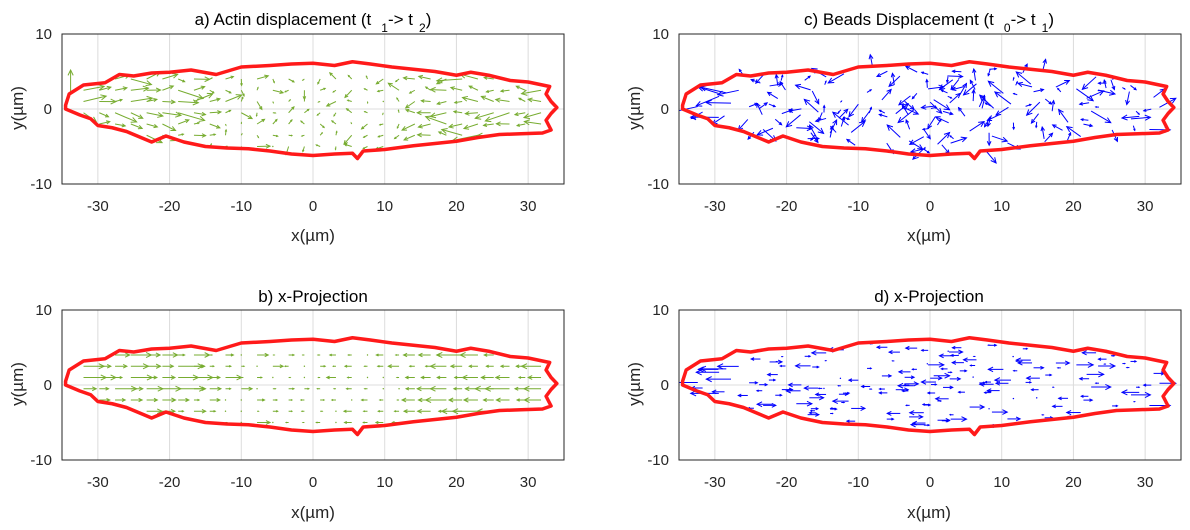 The image size is (1190, 530). What do you see at coordinates (930, 206) in the screenshot?
I see `x-tick-label: 0` at bounding box center [930, 206].